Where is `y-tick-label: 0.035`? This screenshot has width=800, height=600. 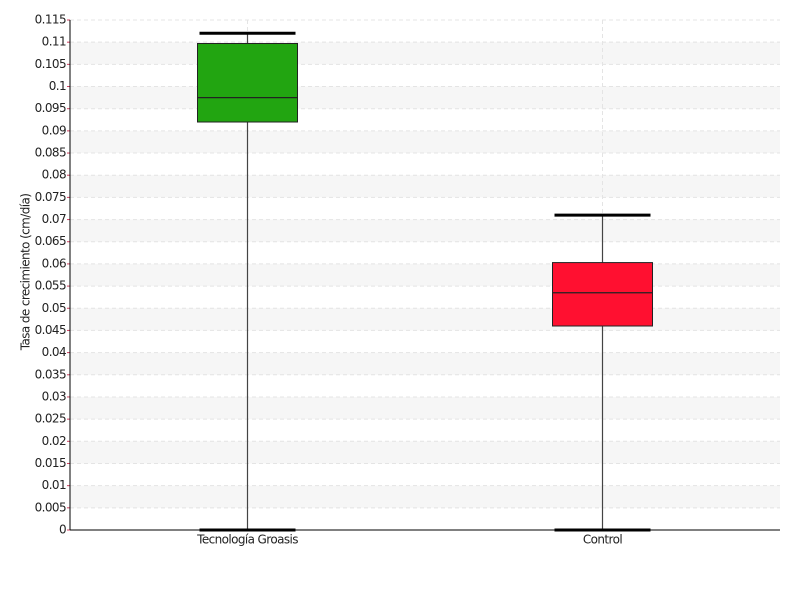 y-tick-label: 0.035 is located at coordinates (50, 374).